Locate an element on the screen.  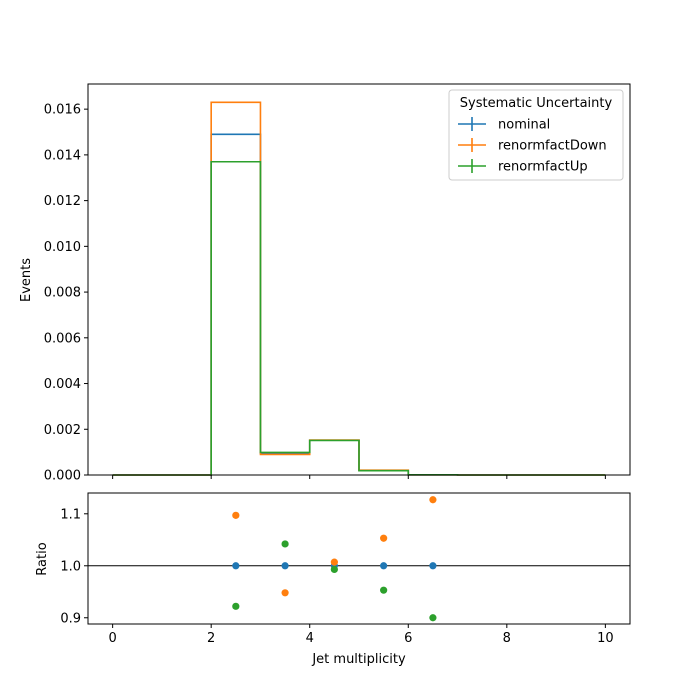
legend-entry-renormfactDown: renormfactDown is located at coordinates (532, 146).